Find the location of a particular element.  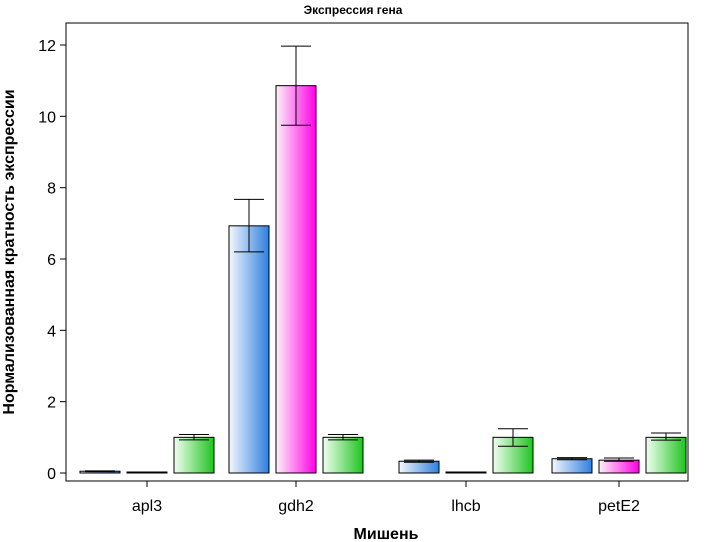

y-tick-label: 4 is located at coordinates (51, 331).